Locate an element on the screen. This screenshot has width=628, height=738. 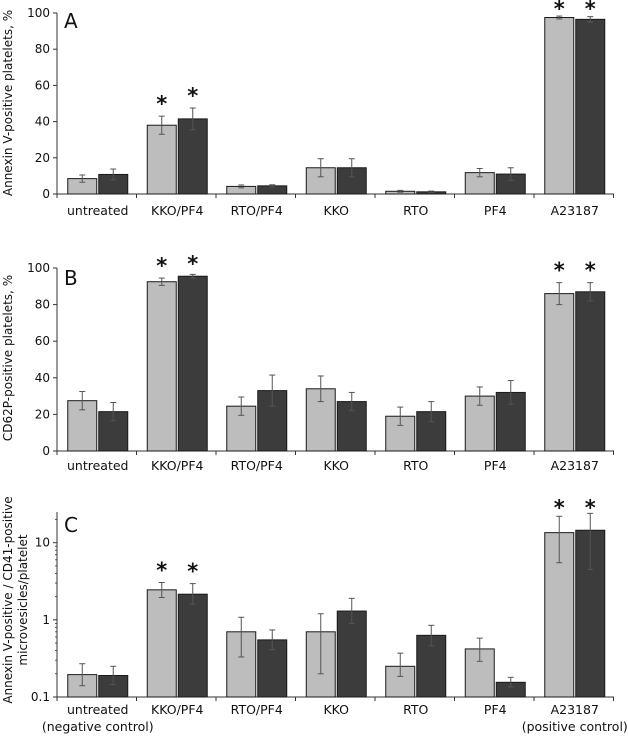
y-tick-label: 0.1 is located at coordinates (40, 697).